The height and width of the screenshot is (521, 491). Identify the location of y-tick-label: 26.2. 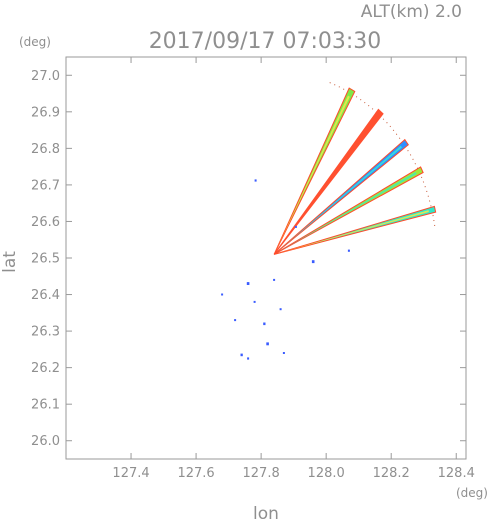
(45, 368).